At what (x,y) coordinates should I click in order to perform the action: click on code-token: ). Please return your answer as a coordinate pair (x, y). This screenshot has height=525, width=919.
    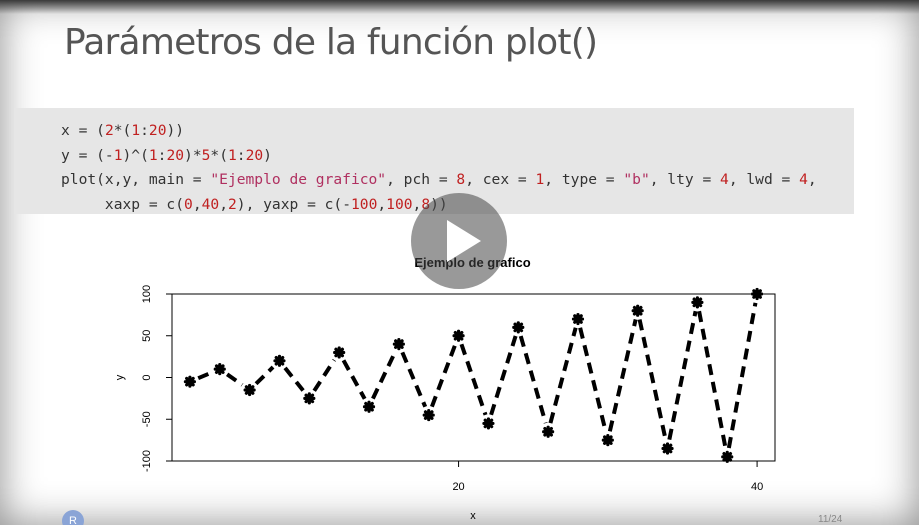
    Looking at the image, I should click on (267, 155).